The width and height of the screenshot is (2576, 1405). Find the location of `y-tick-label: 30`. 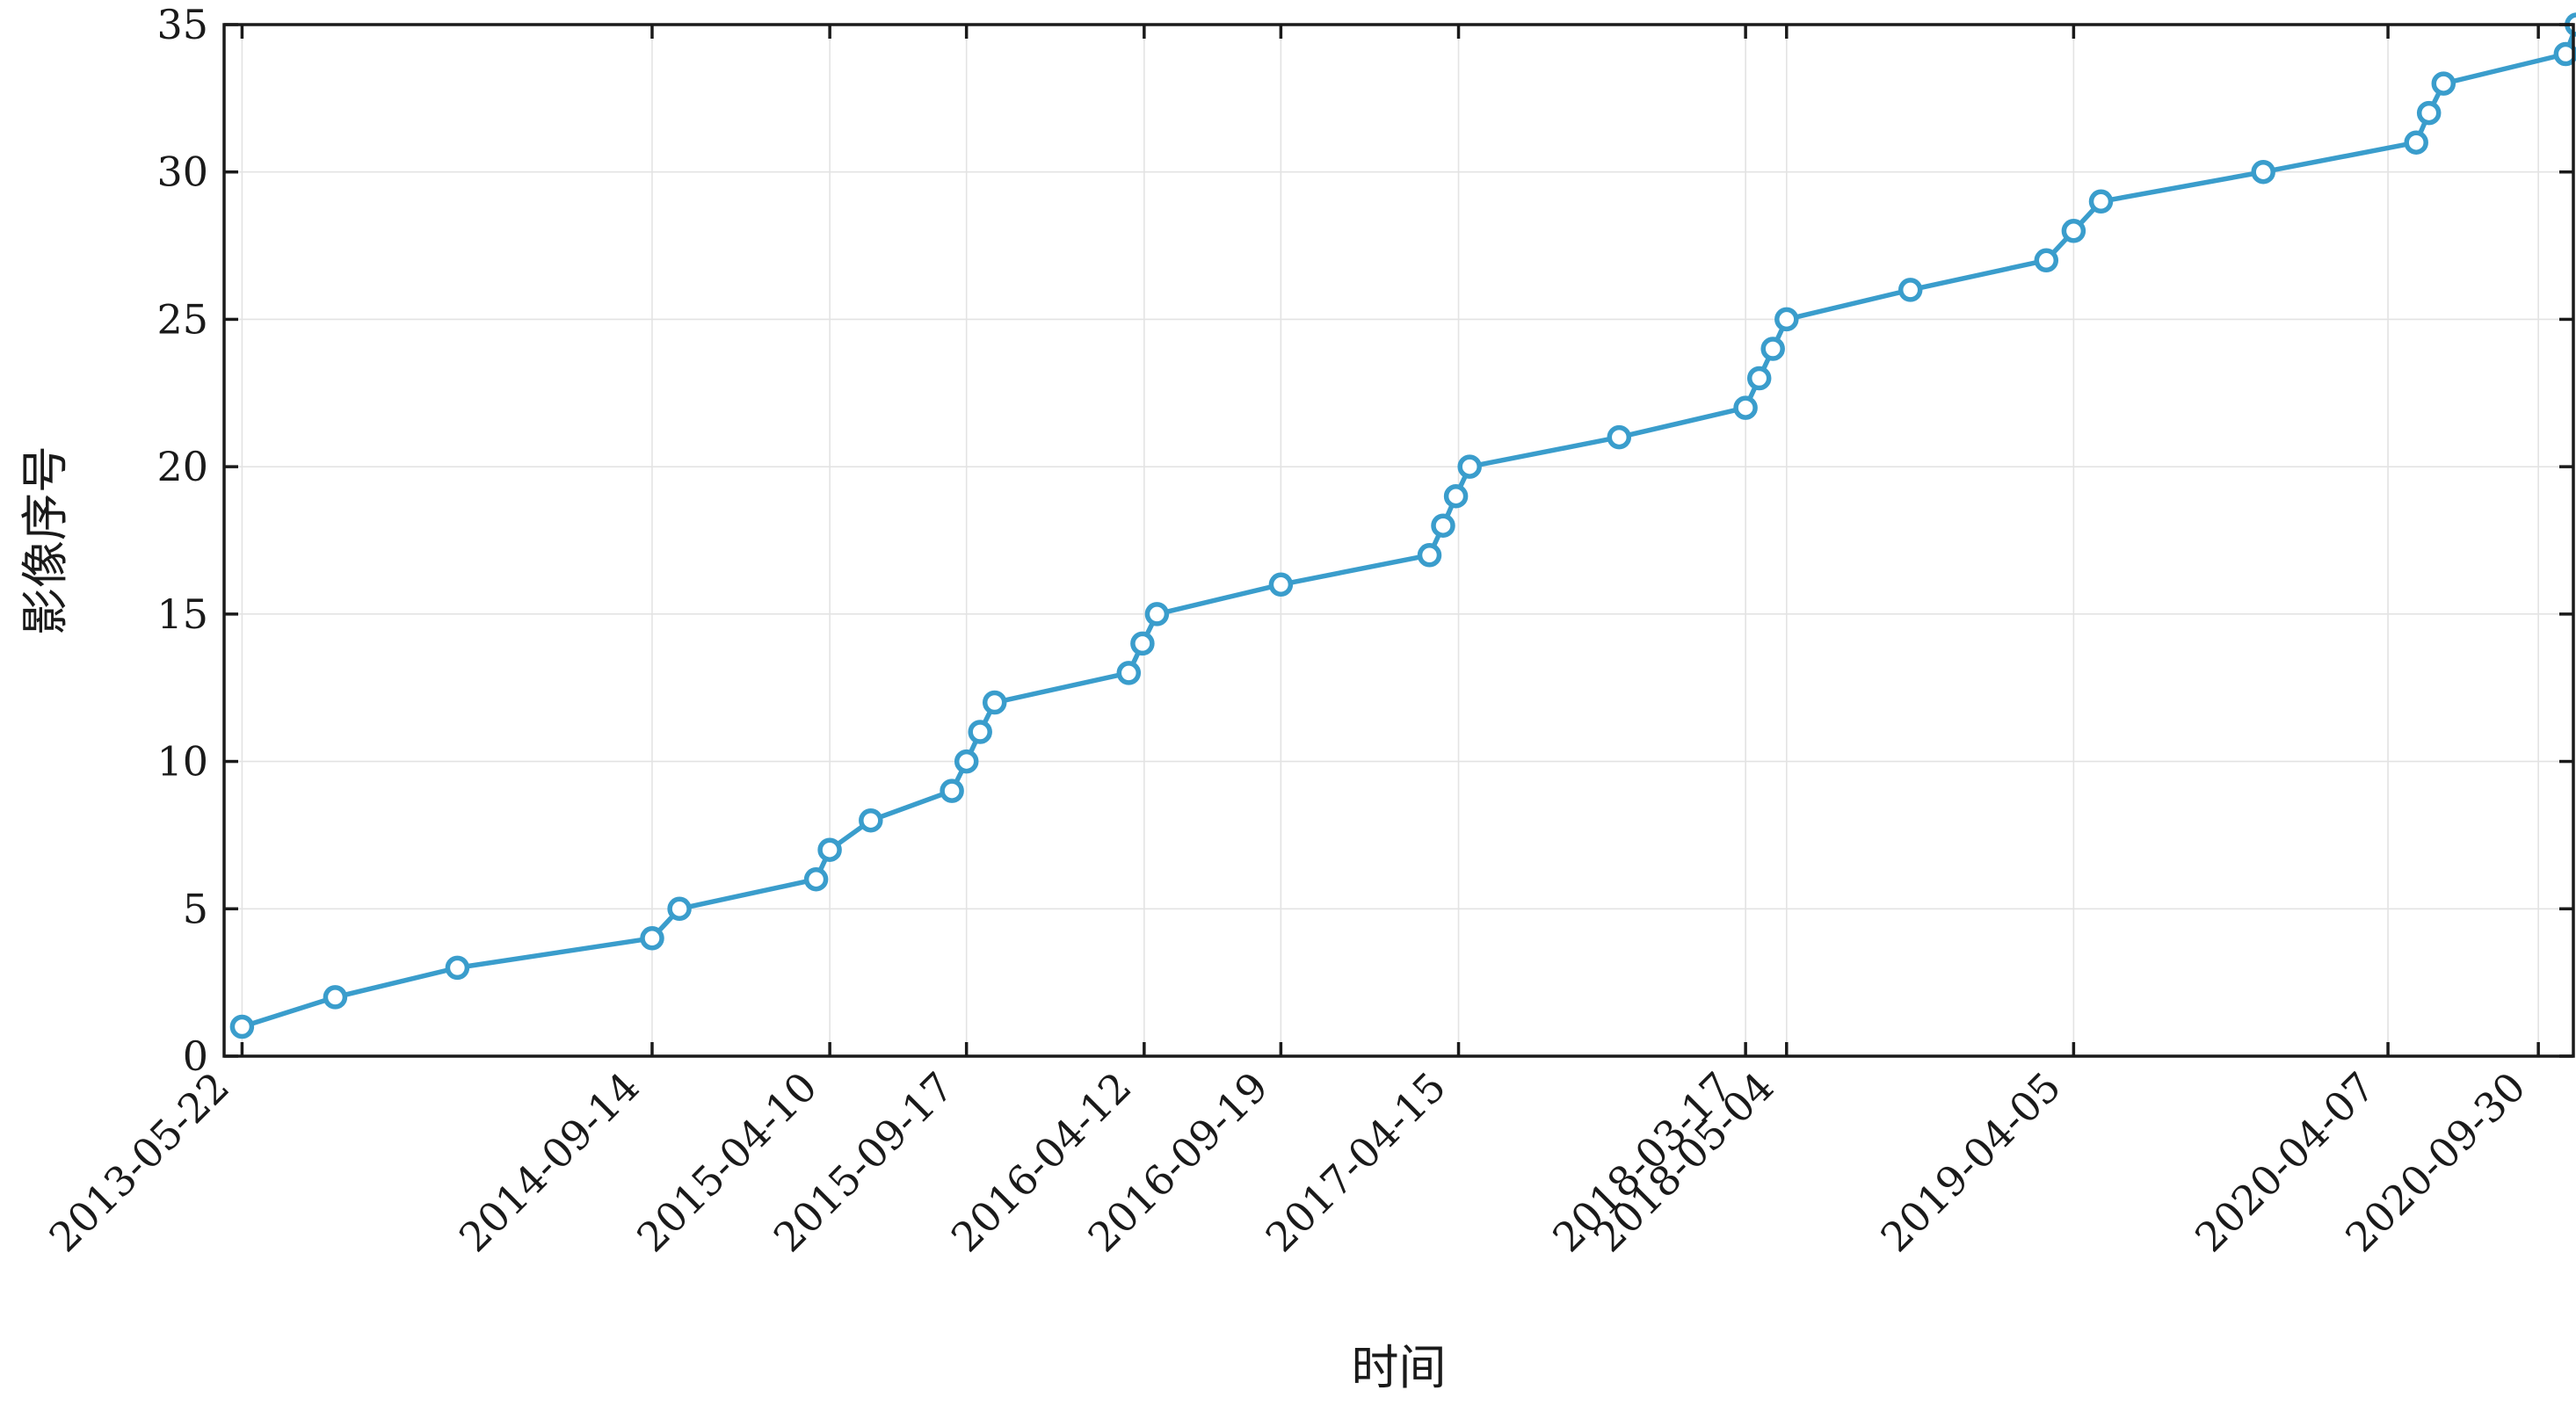

y-tick-label: 30 is located at coordinates (182, 172).